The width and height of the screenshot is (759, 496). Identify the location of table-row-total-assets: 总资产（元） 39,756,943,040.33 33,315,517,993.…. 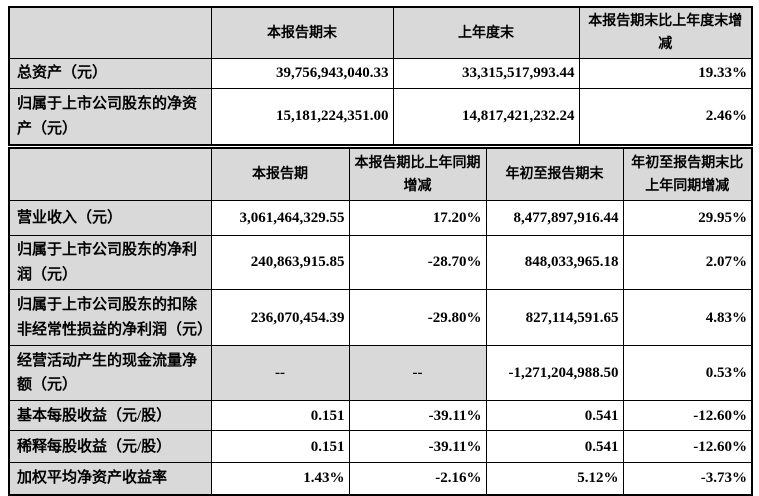
(380, 73).